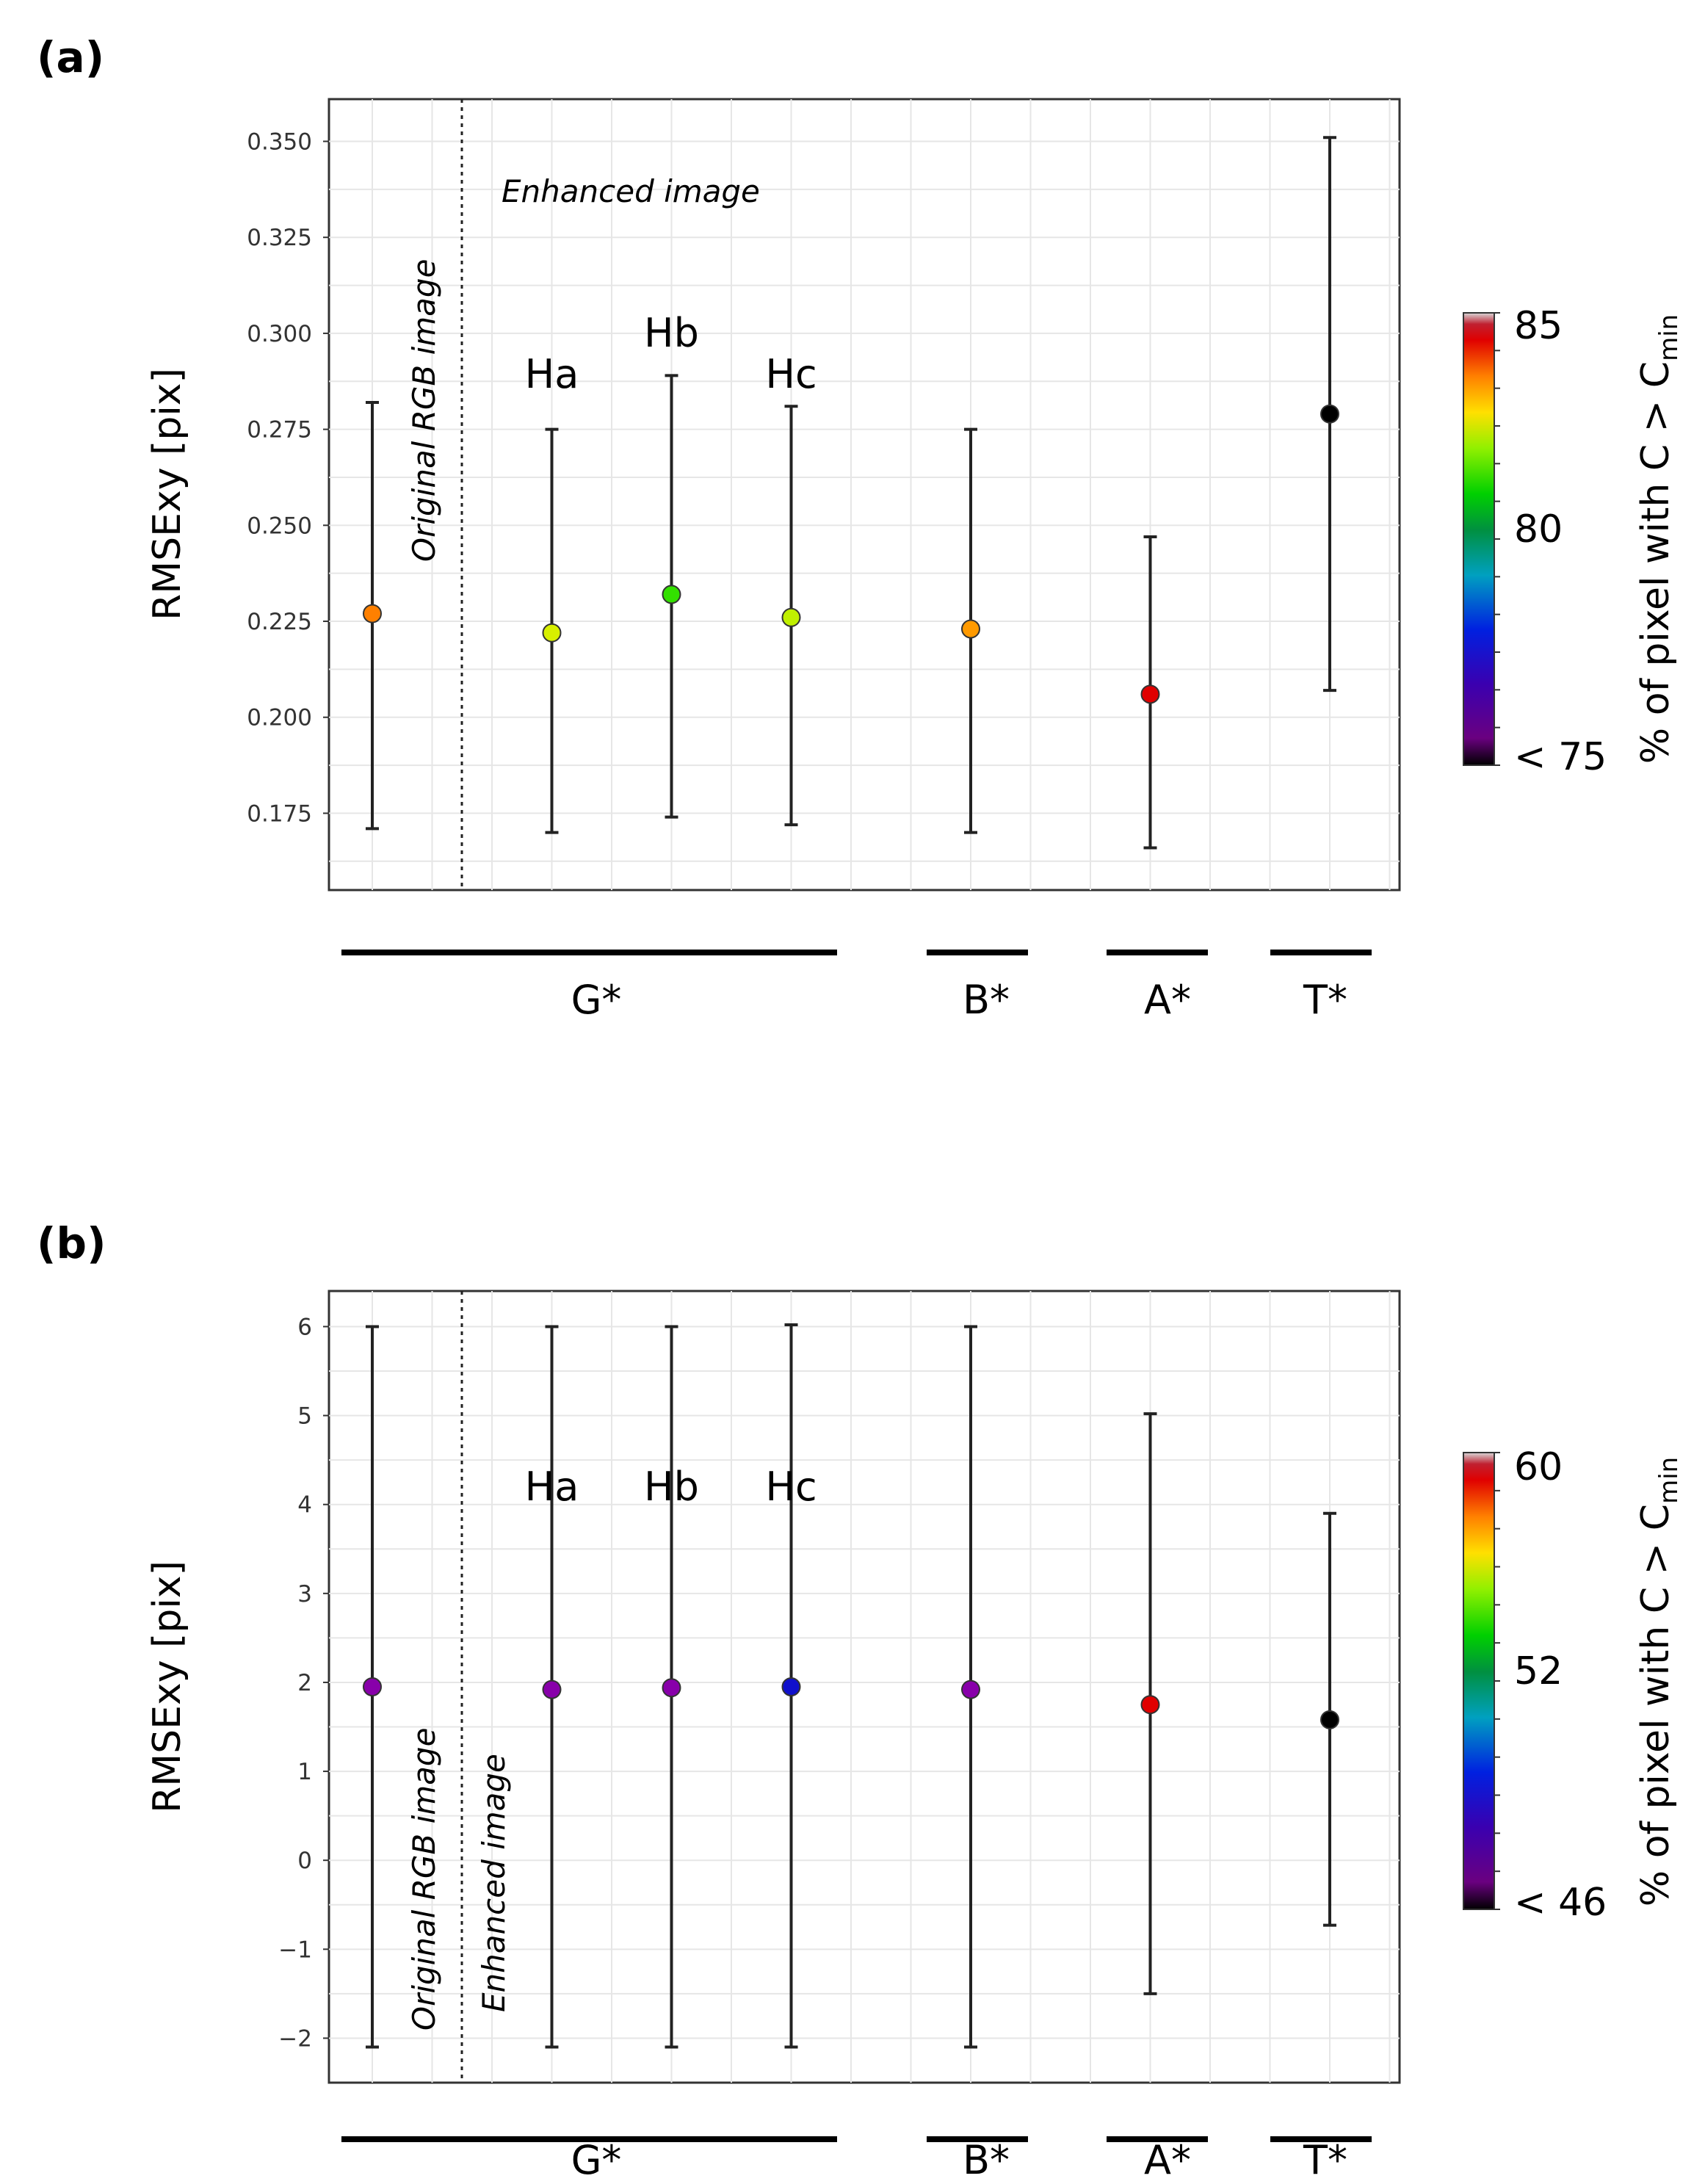 This screenshot has height=2184, width=1705. Describe the element at coordinates (295, 1950) in the screenshot. I see `y-tick-label: −1` at that location.